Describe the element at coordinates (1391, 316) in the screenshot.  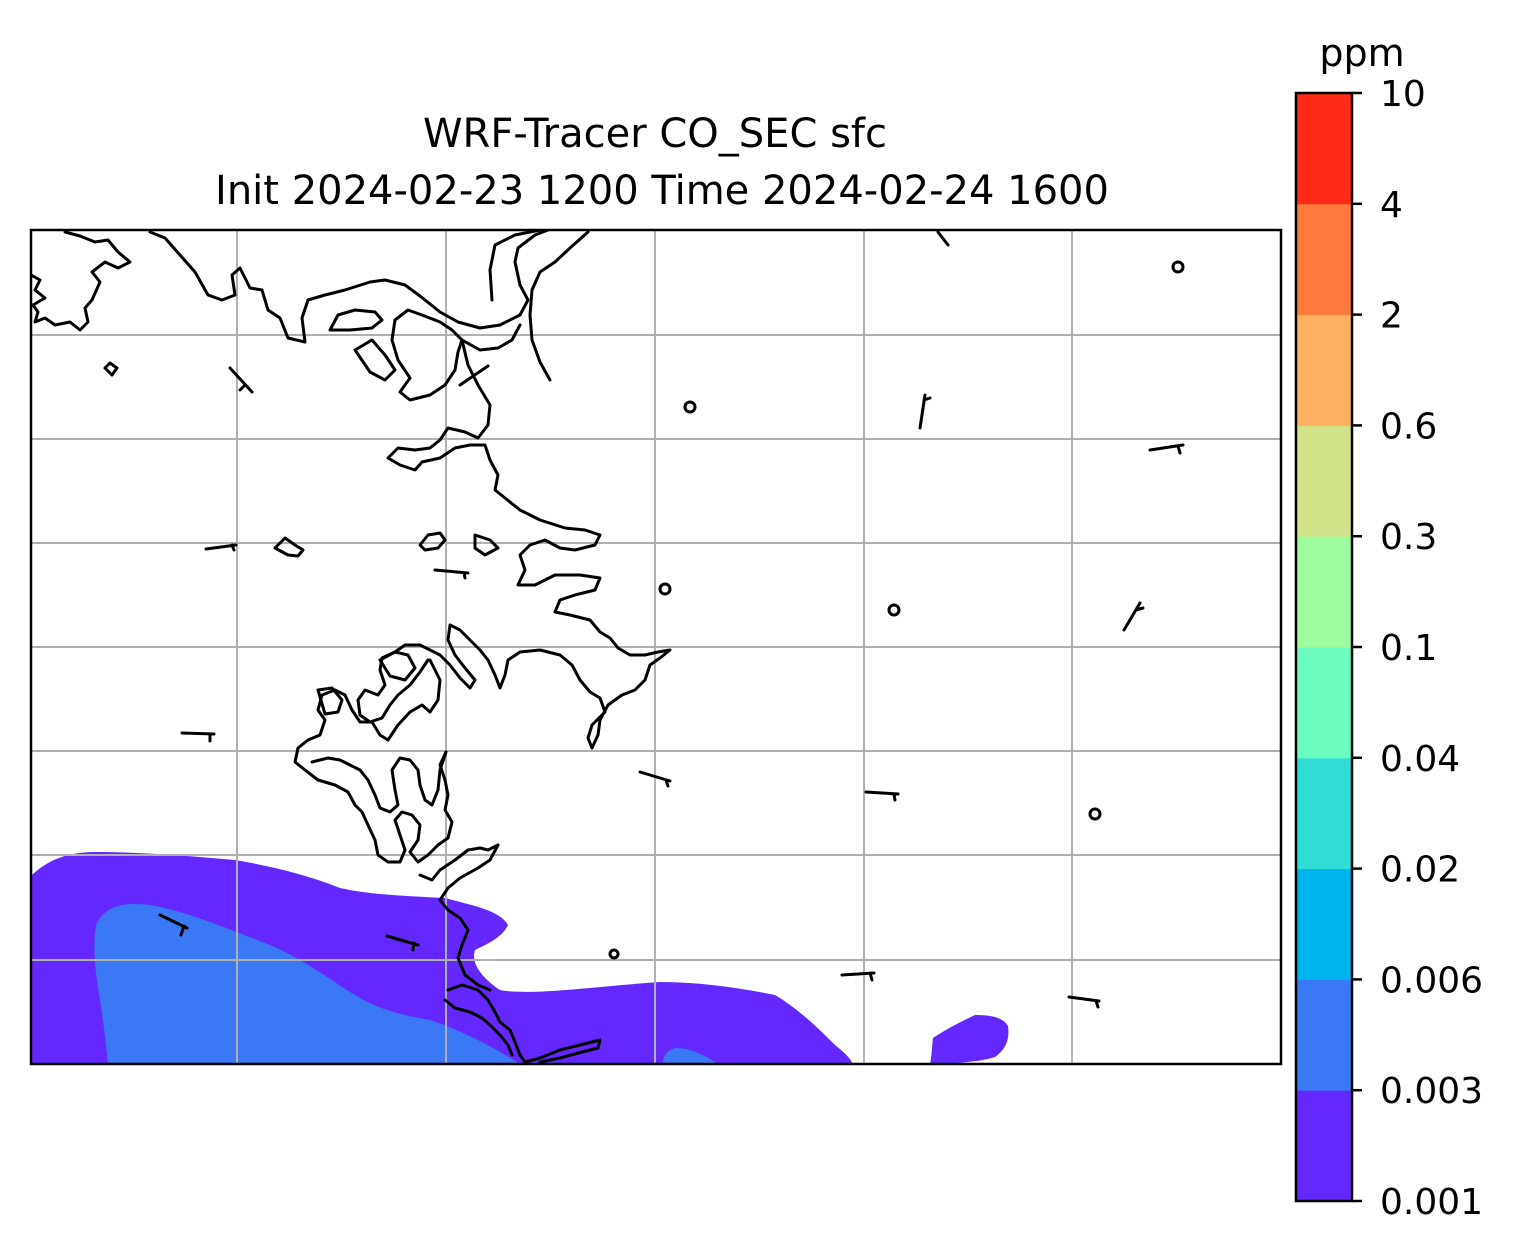
I see `colorbar-tick-label: 2` at that location.